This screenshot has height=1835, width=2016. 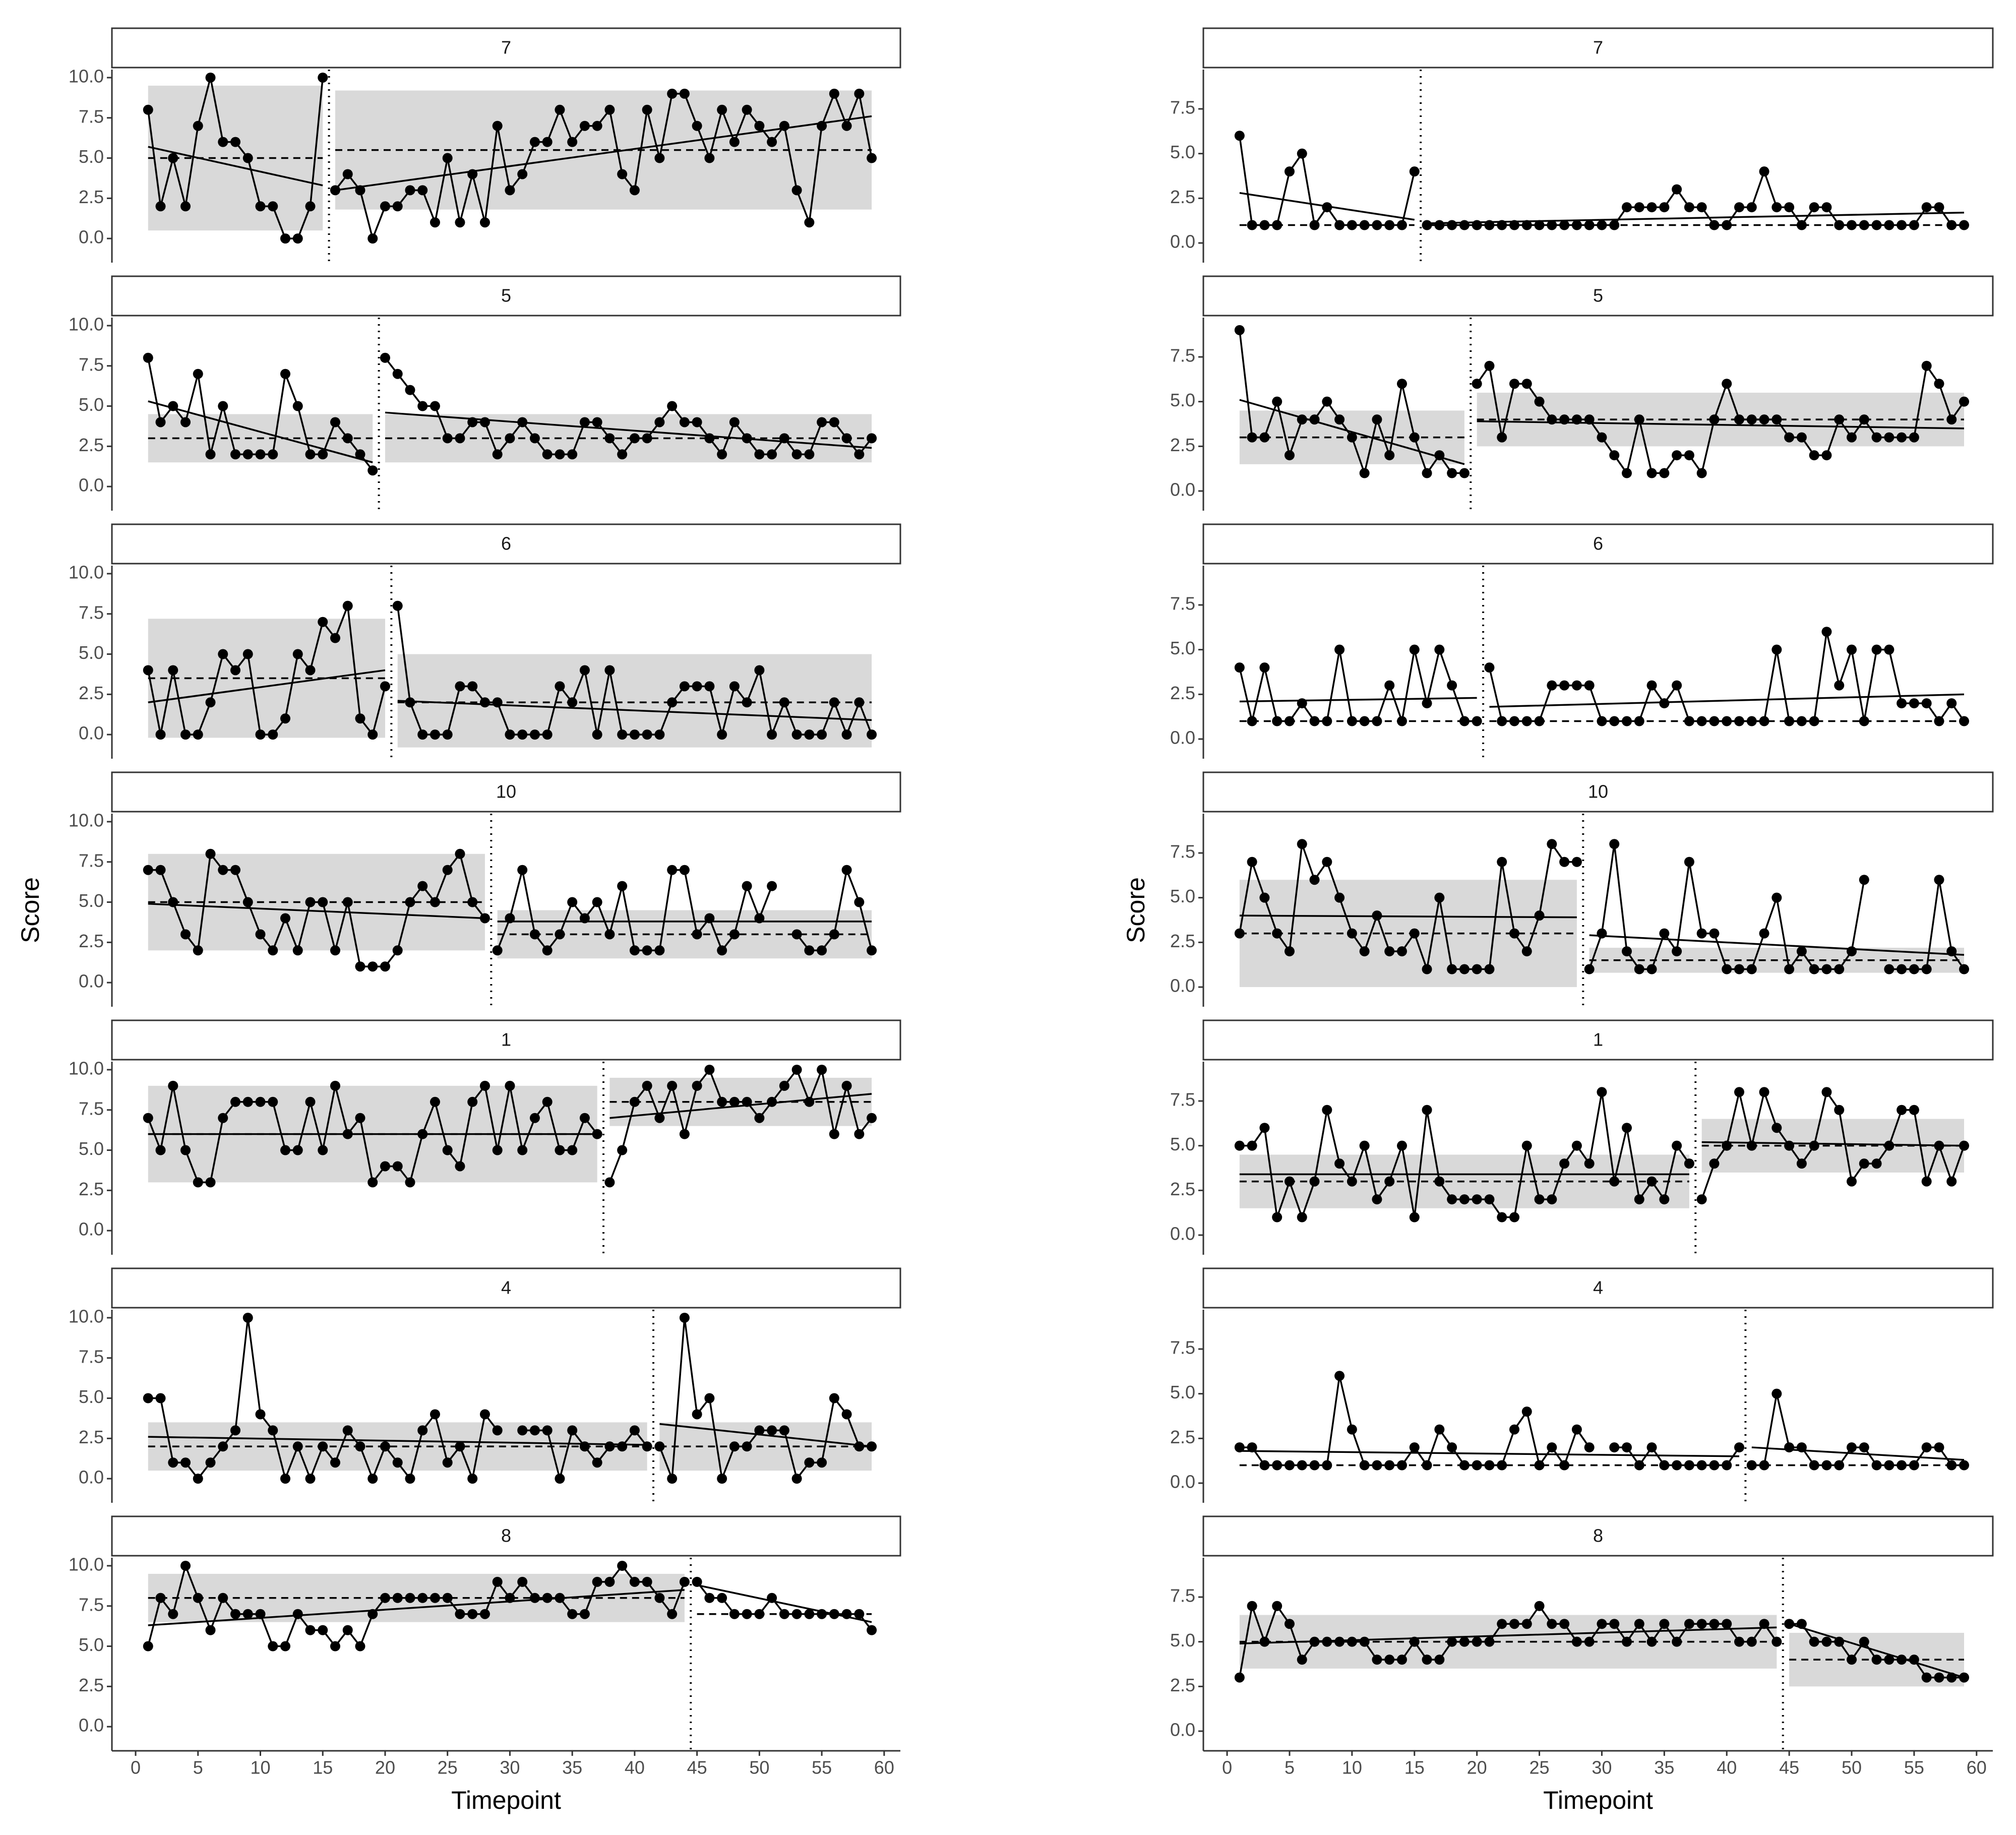 What do you see at coordinates (1977, 1767) in the screenshot?
I see `x-tick-label: 60` at bounding box center [1977, 1767].